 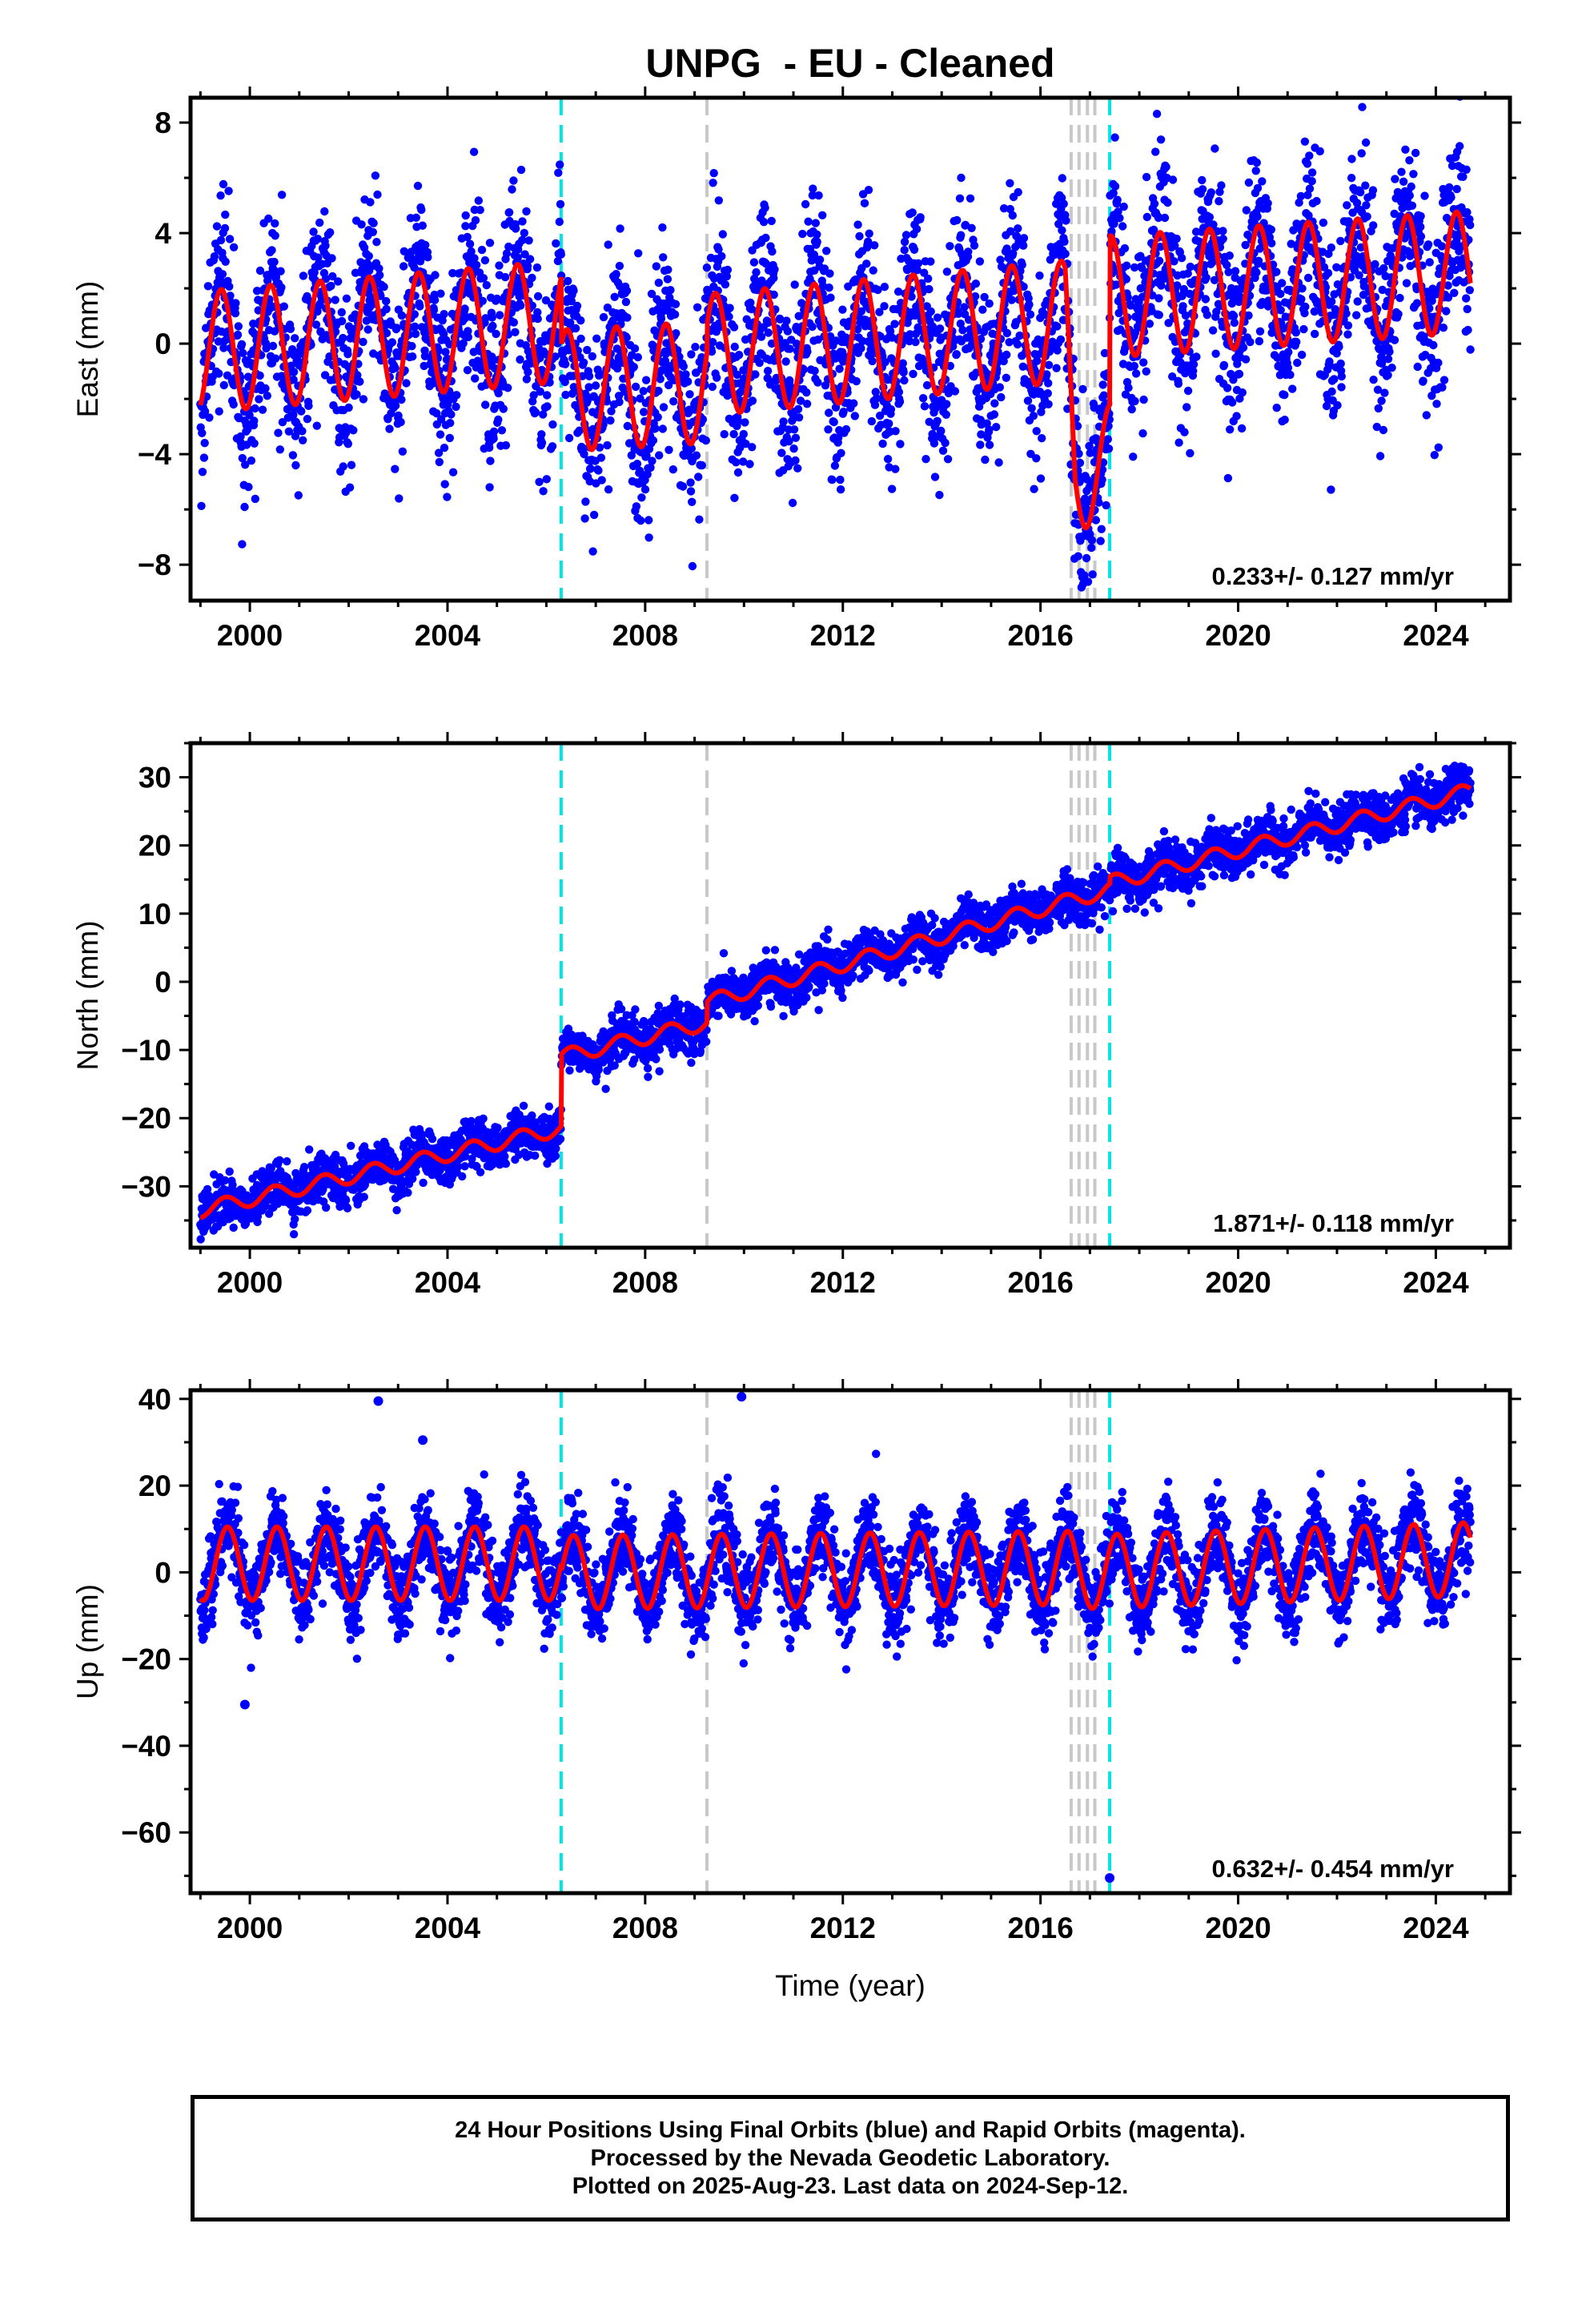 I want to click on x-tick-label: 2008, so click(x=645, y=635).